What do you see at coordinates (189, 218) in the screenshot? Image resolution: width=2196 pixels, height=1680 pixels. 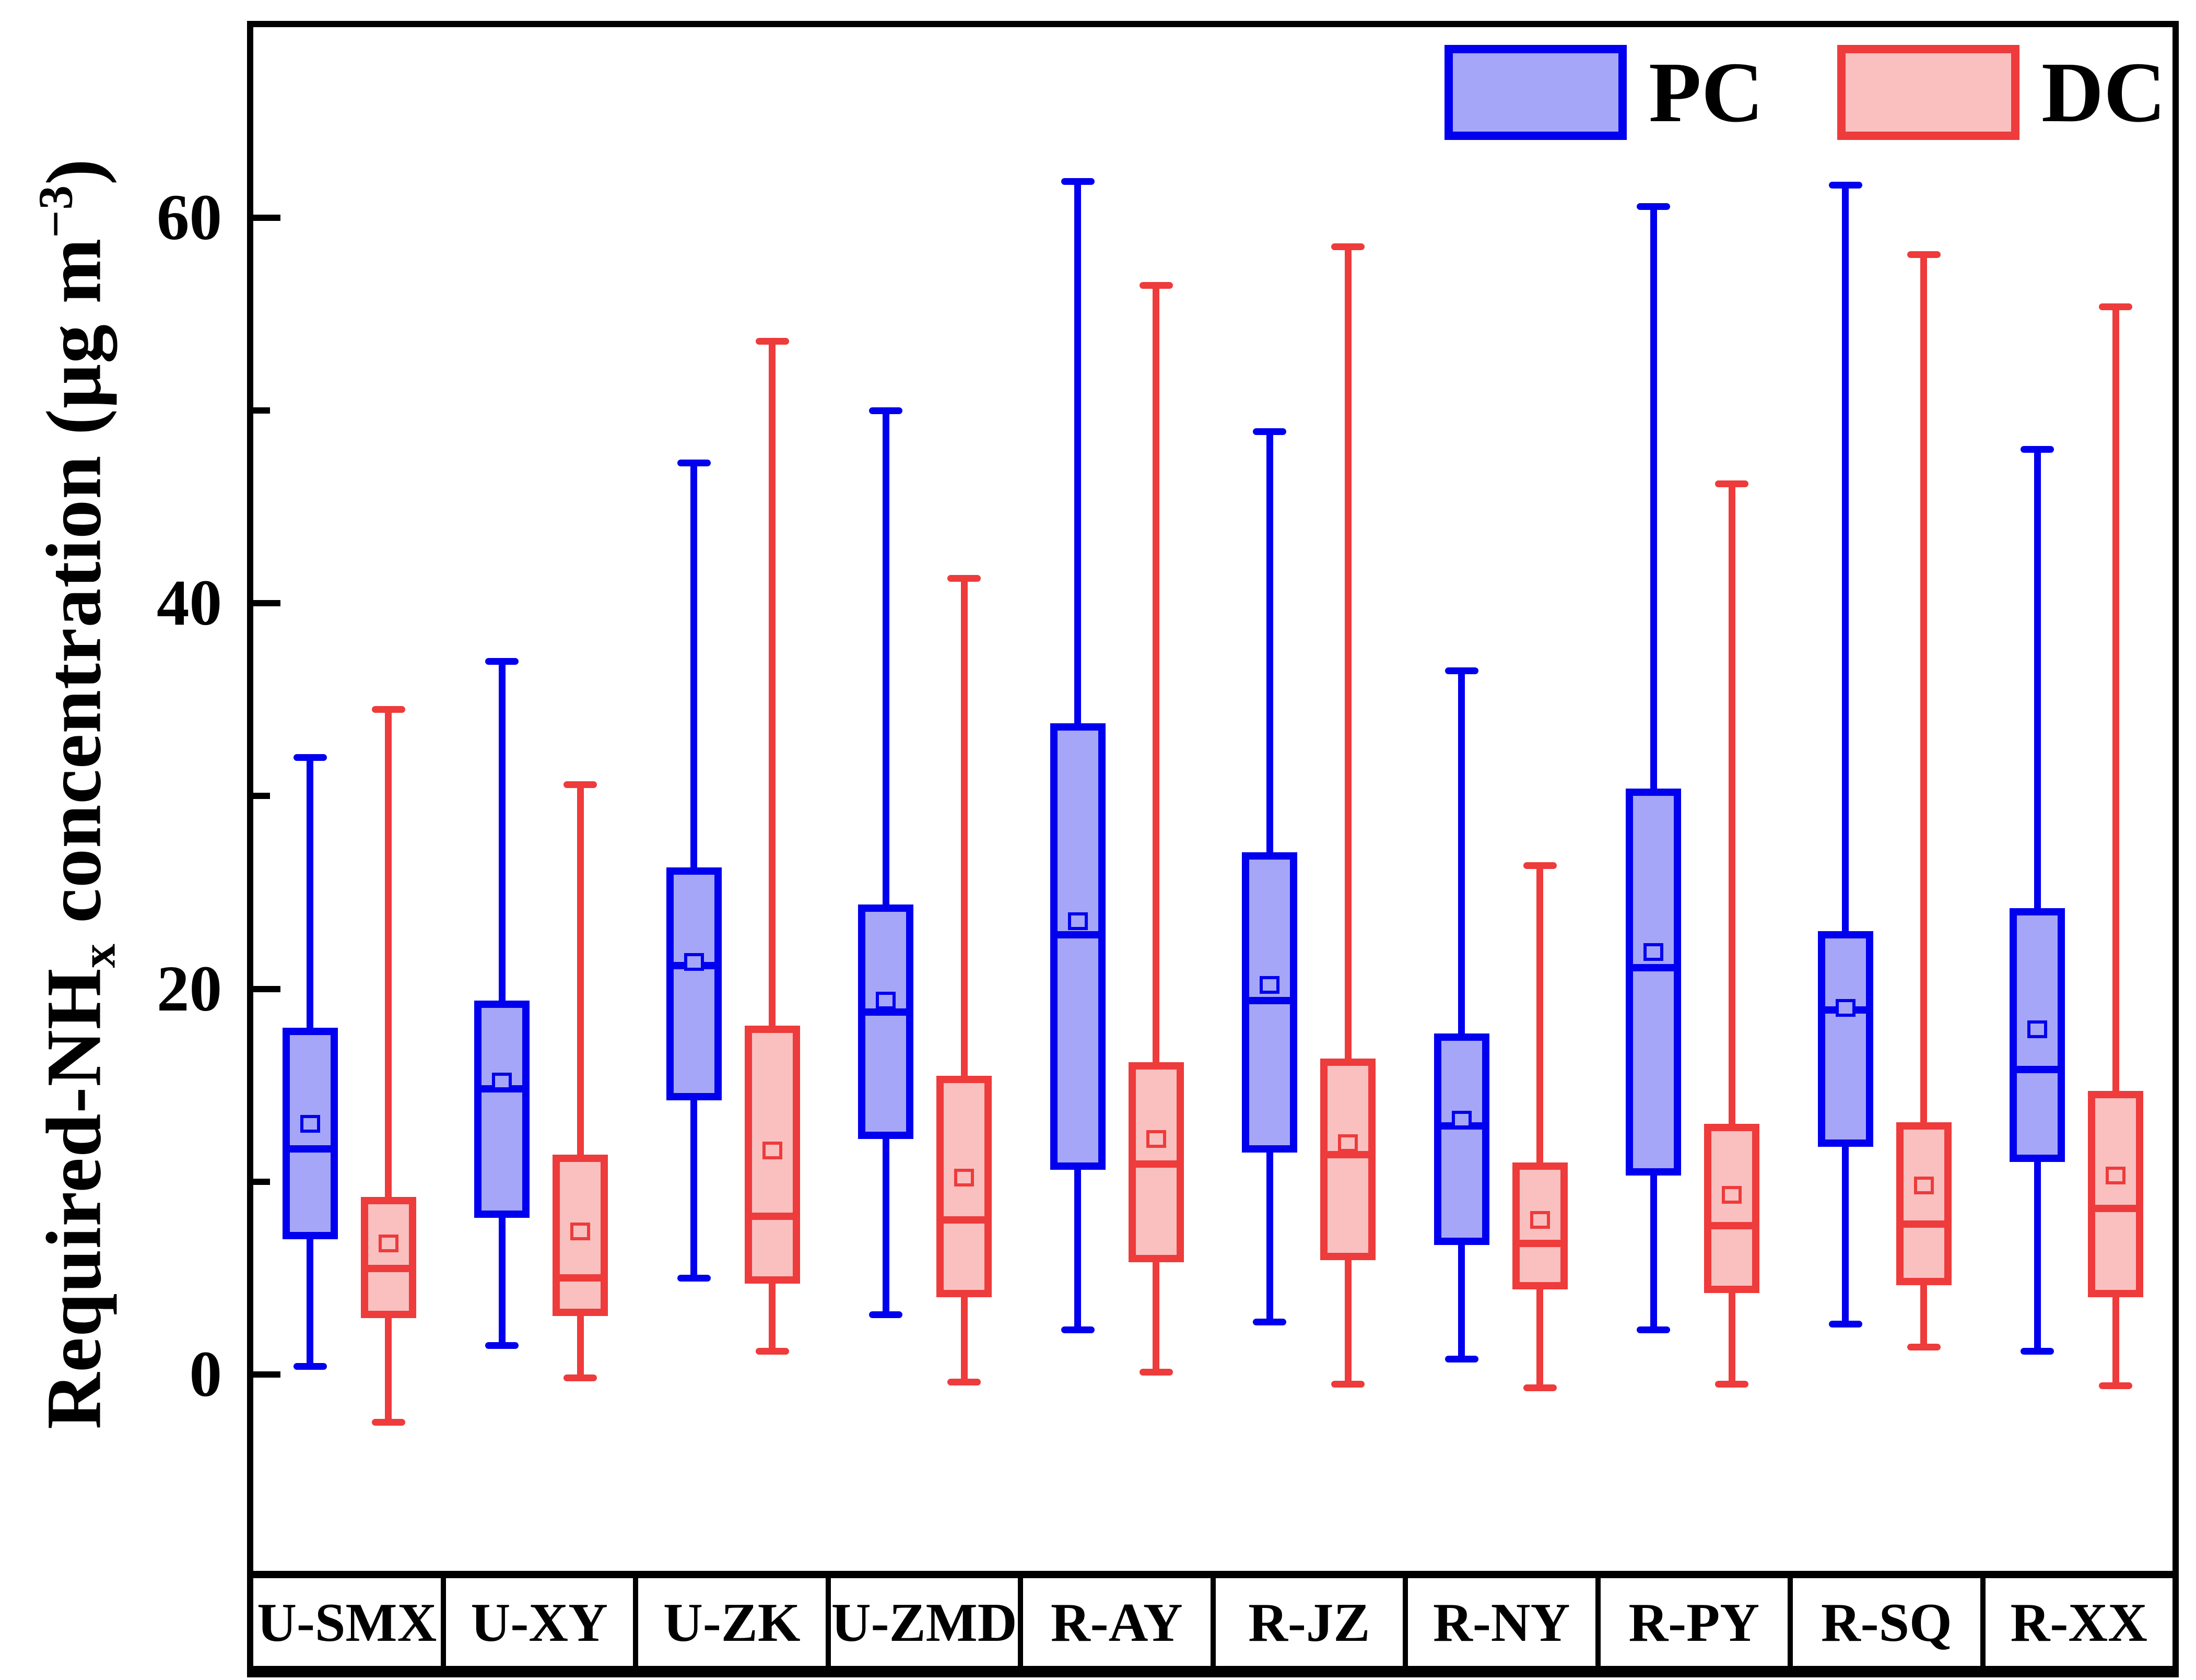 I see `y-tick-label-60: 60` at bounding box center [189, 218].